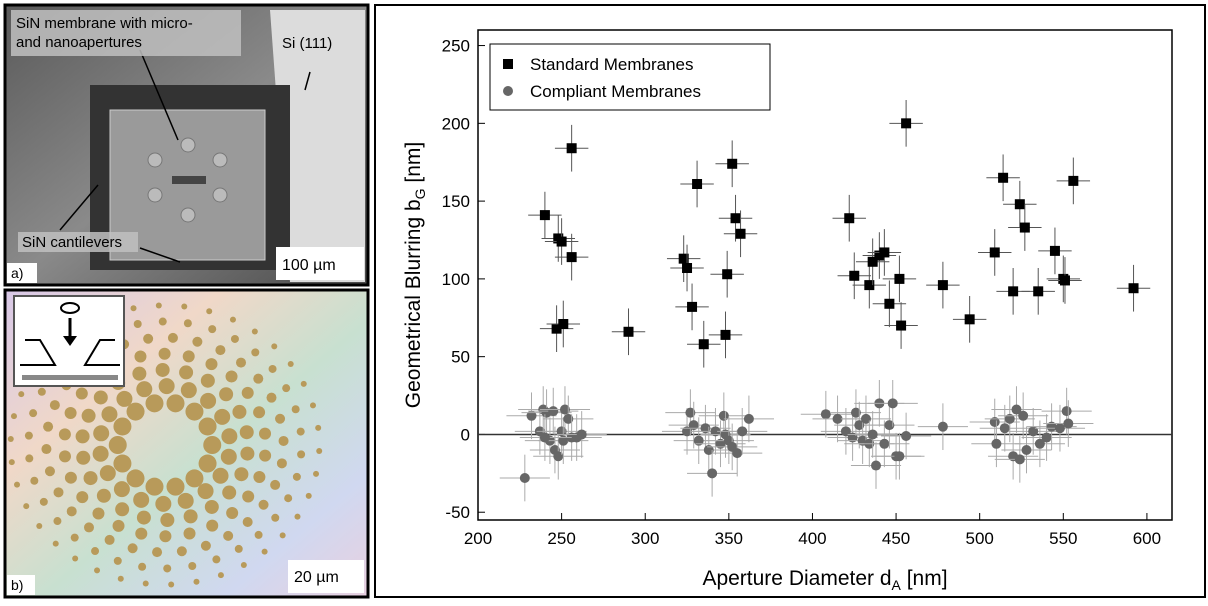  What do you see at coordinates (979, 538) in the screenshot?
I see `x-tick-label: 500` at bounding box center [979, 538].